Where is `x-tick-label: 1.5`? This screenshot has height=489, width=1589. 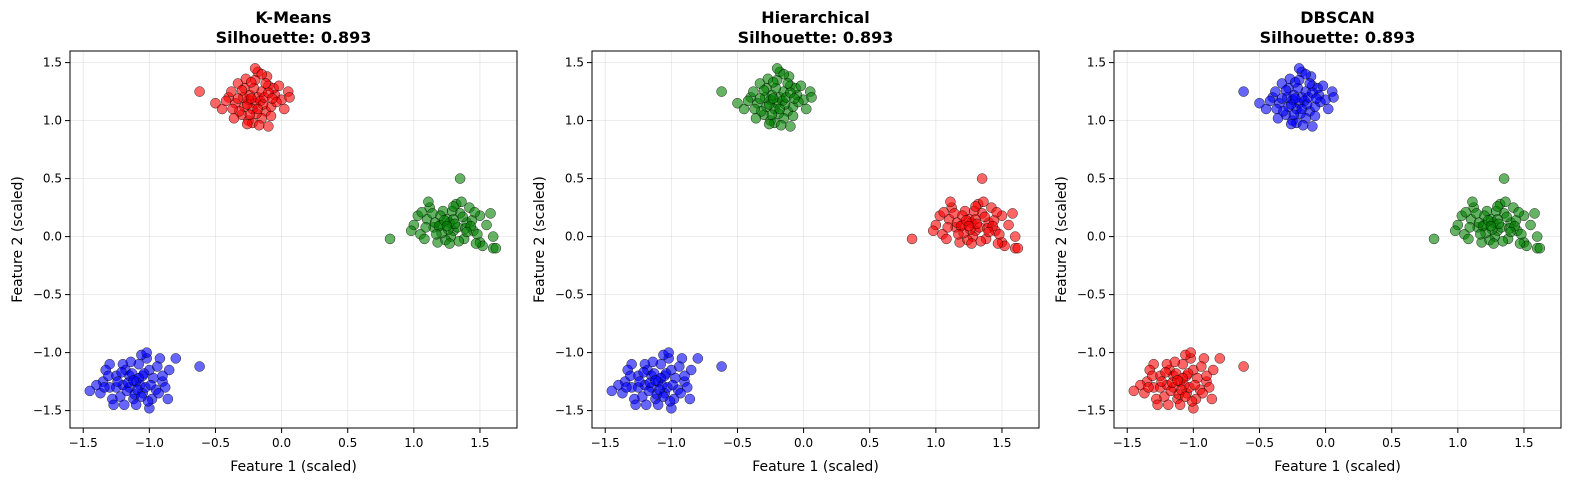 x-tick-label: 1.5 is located at coordinates (1523, 443).